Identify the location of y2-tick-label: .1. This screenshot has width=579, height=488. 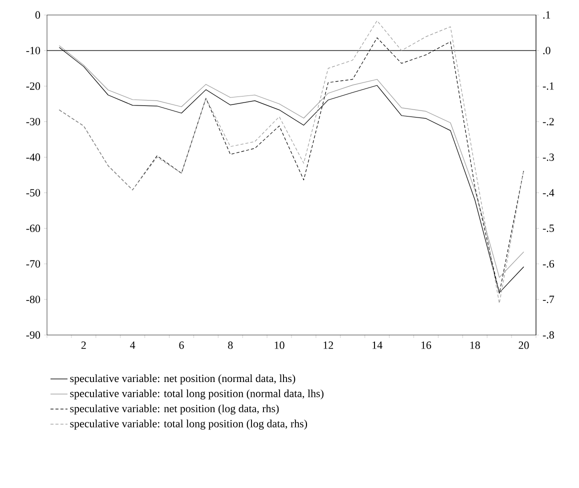
(546, 15).